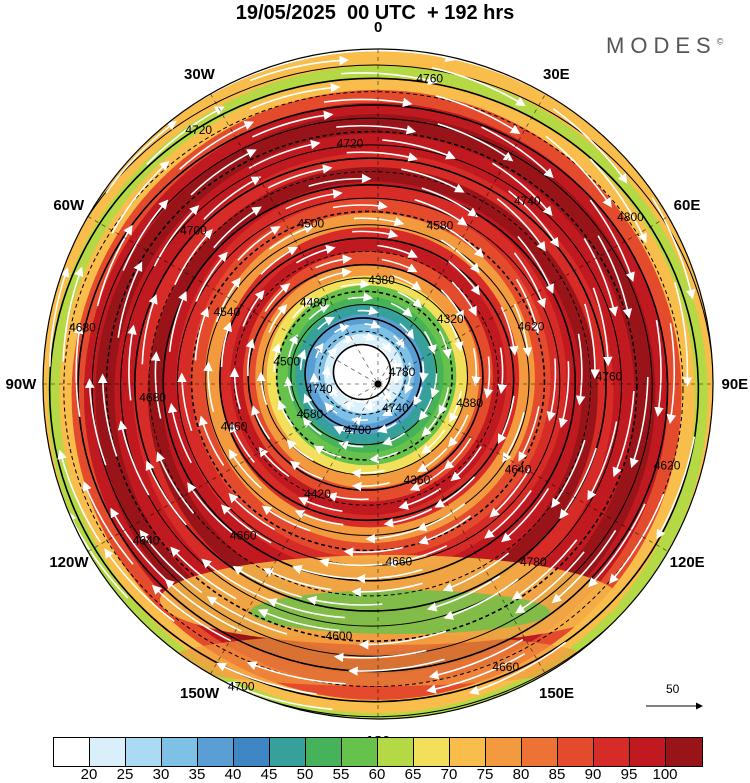  I want to click on contour-label: 4700, so click(193, 231).